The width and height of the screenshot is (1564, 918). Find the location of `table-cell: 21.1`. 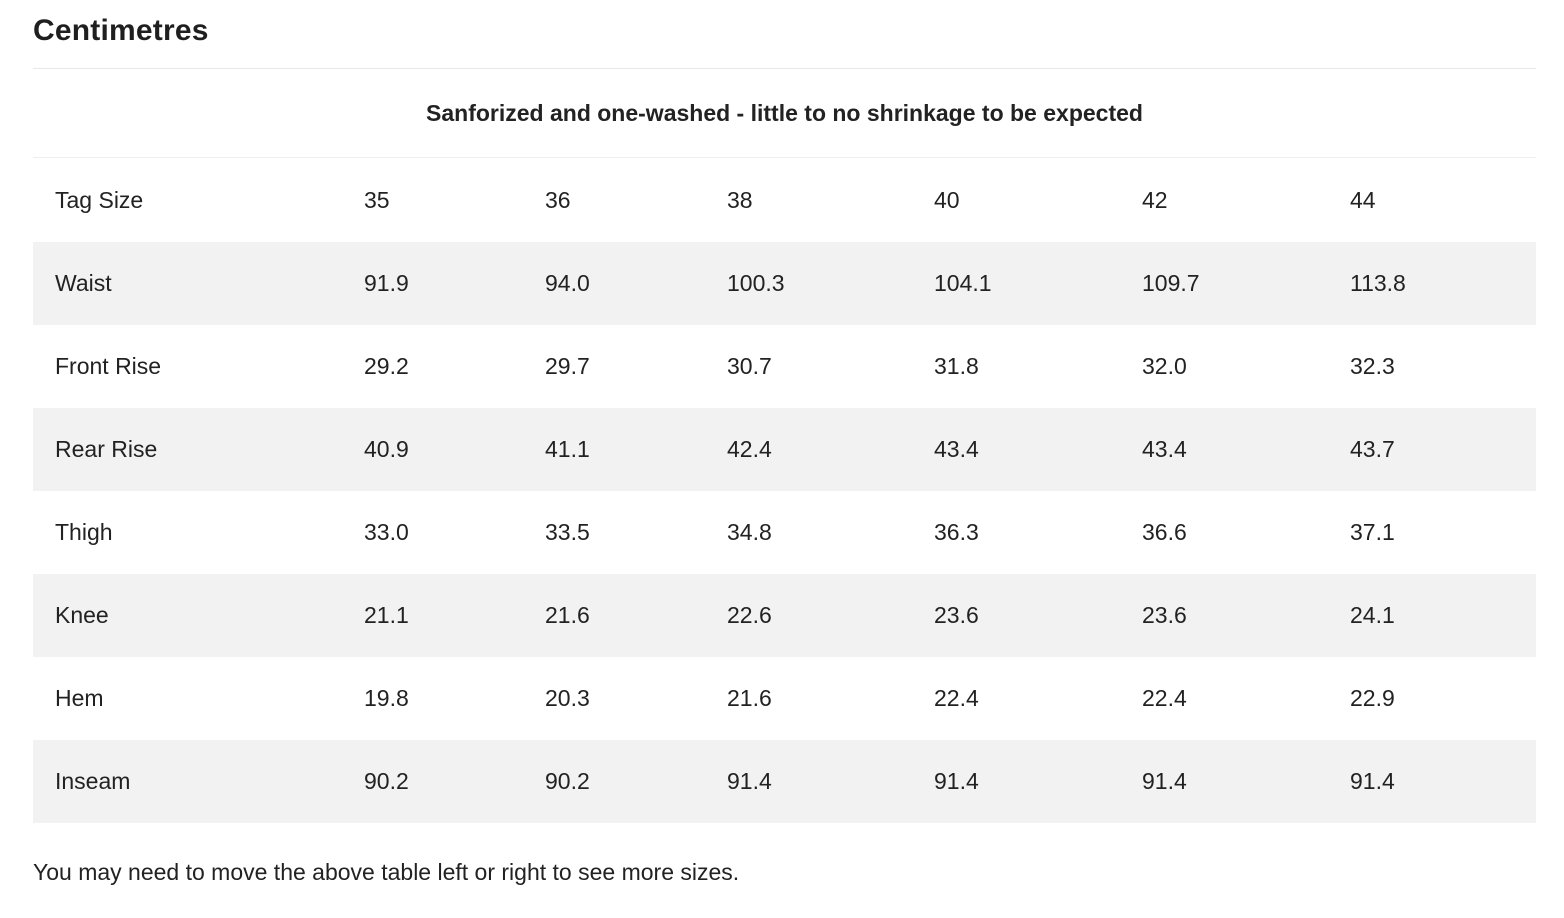

table-cell: 21.1 is located at coordinates (432, 615).